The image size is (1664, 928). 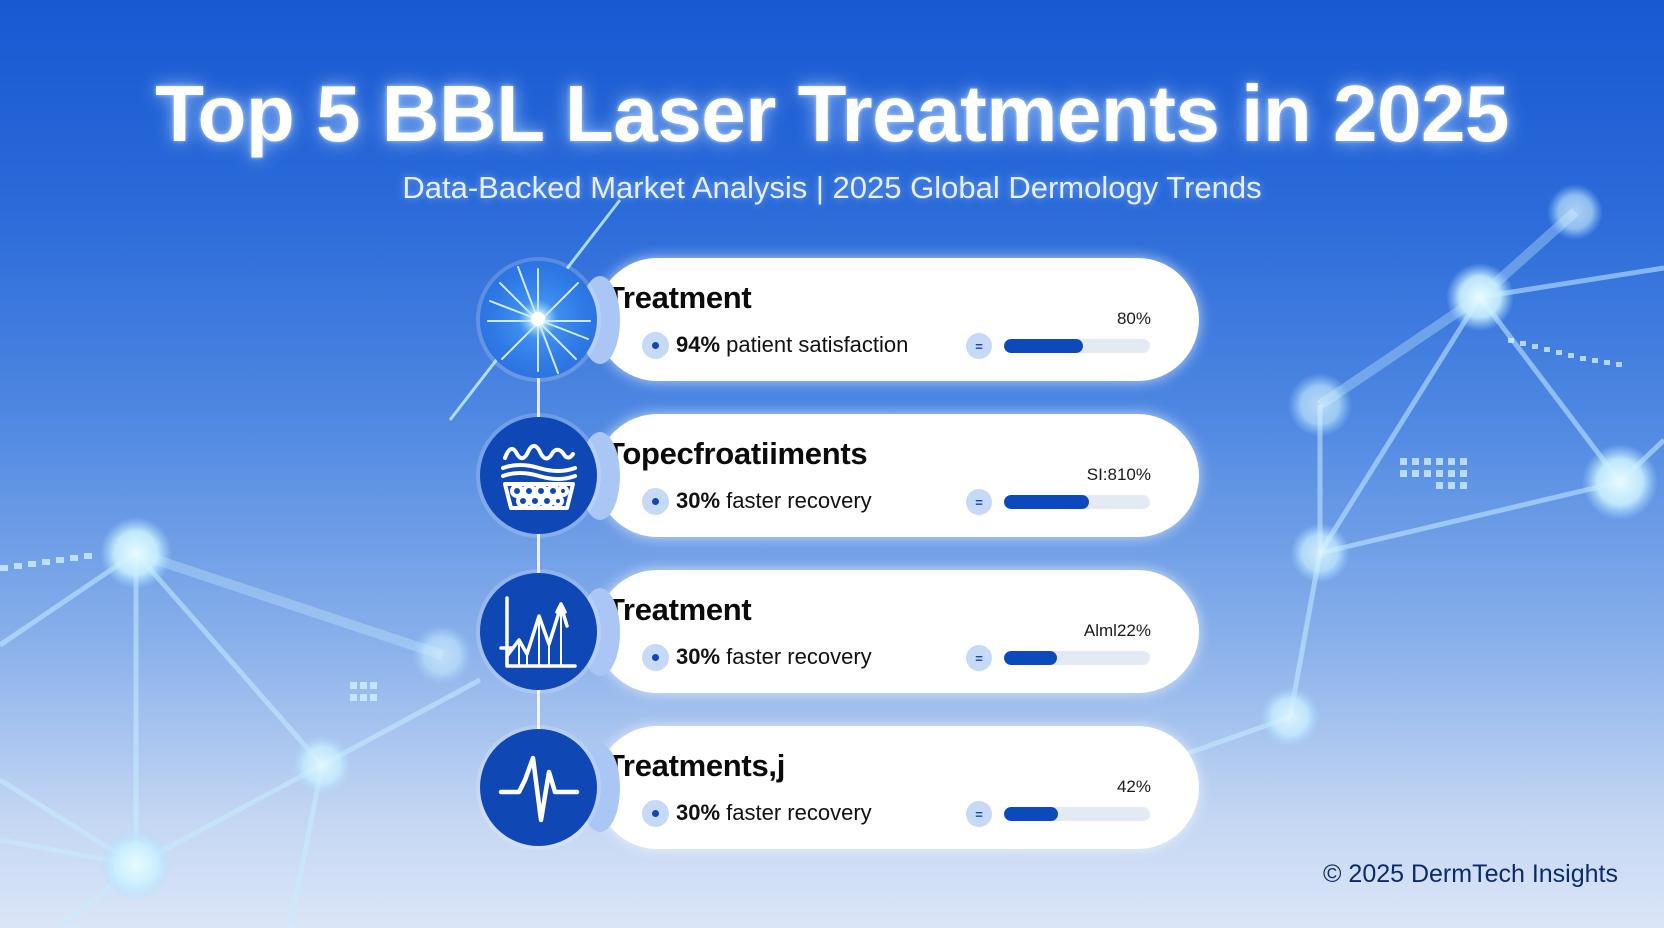 What do you see at coordinates (538, 319) in the screenshot?
I see `laser-flare-icon` at bounding box center [538, 319].